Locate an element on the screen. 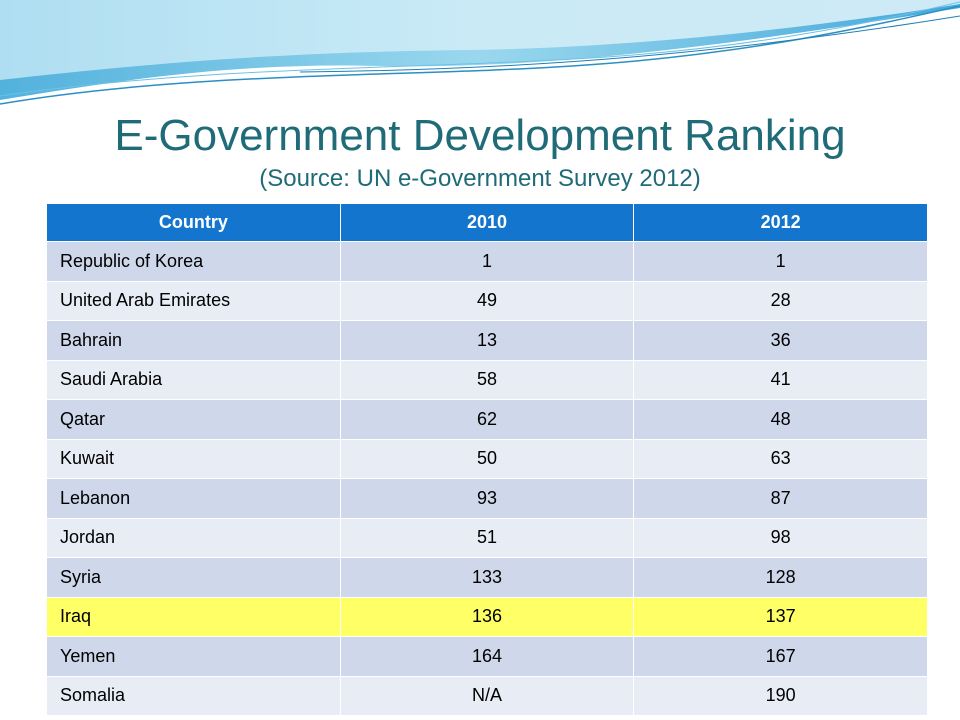 Image resolution: width=960 pixels, height=720 pixels. cell-2010: 164 is located at coordinates (487, 656).